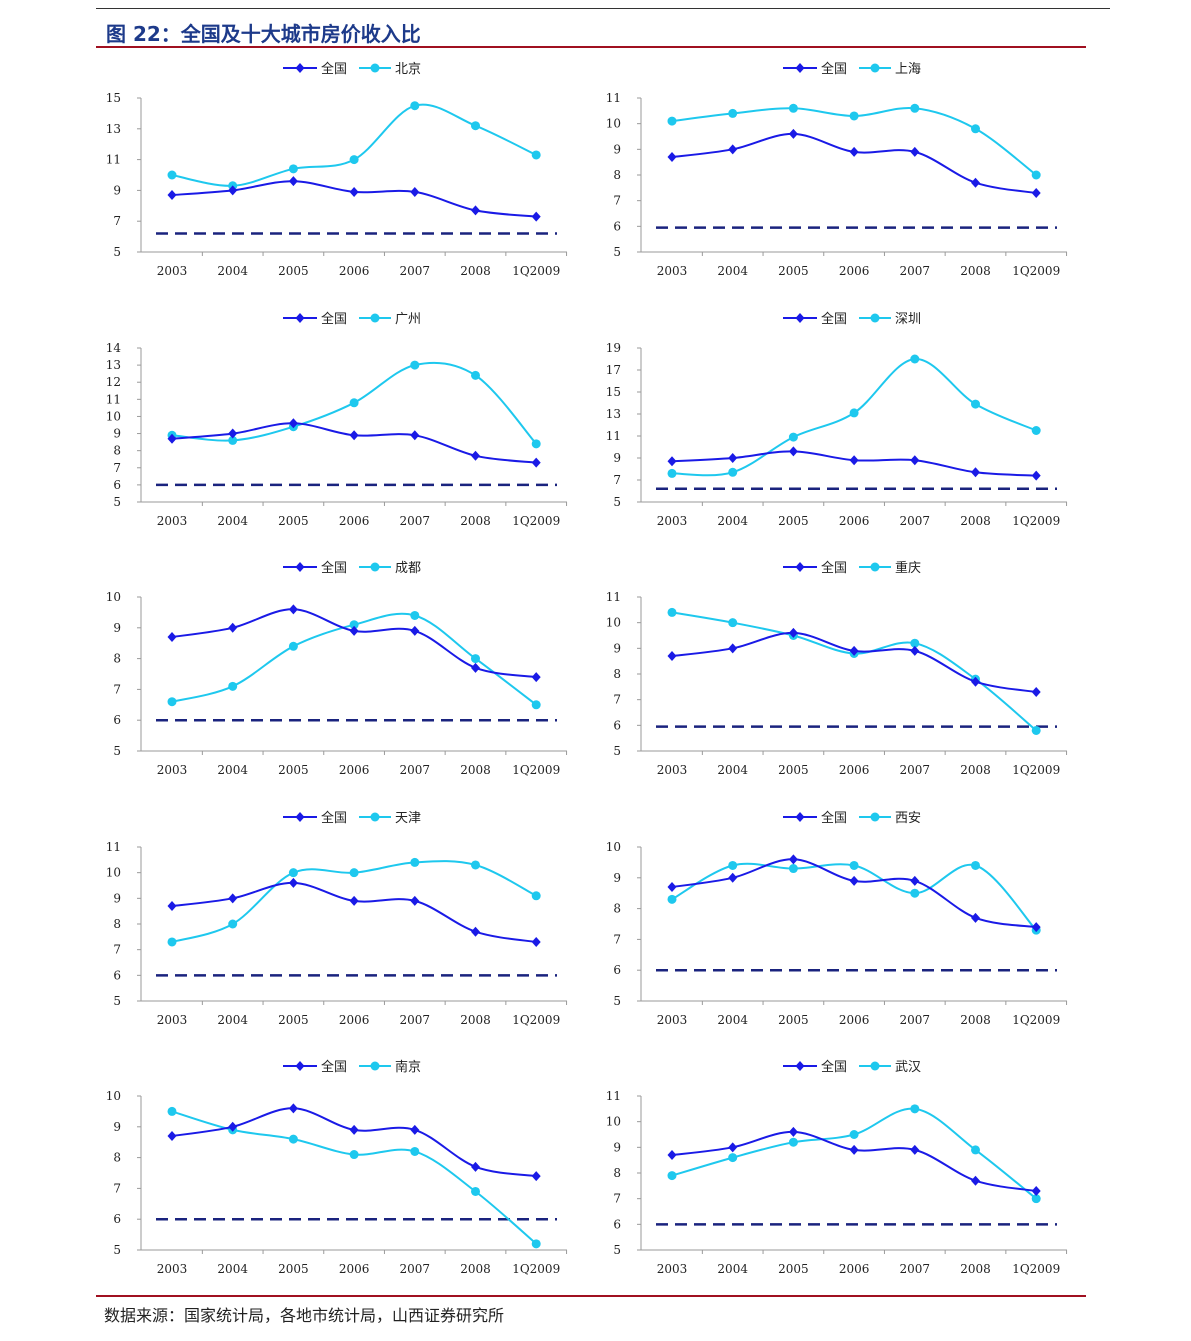 This screenshot has height=1341, width=1191. Describe the element at coordinates (354, 643) in the screenshot. I see `series-line-全国` at that location.